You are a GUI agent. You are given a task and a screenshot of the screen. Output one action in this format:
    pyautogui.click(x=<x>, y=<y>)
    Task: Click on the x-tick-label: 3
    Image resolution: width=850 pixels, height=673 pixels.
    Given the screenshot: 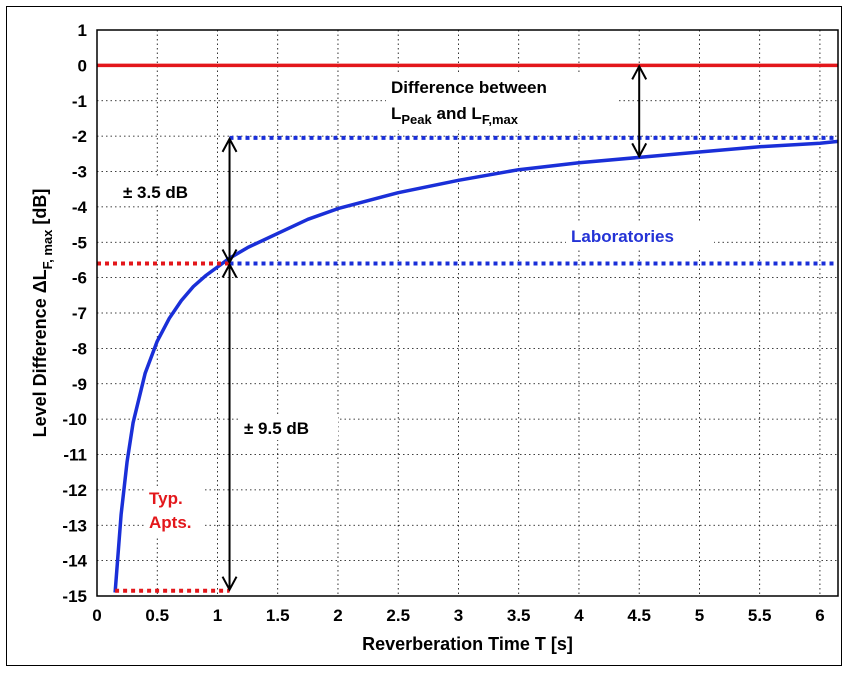 What is the action you would take?
    pyautogui.click(x=458, y=615)
    